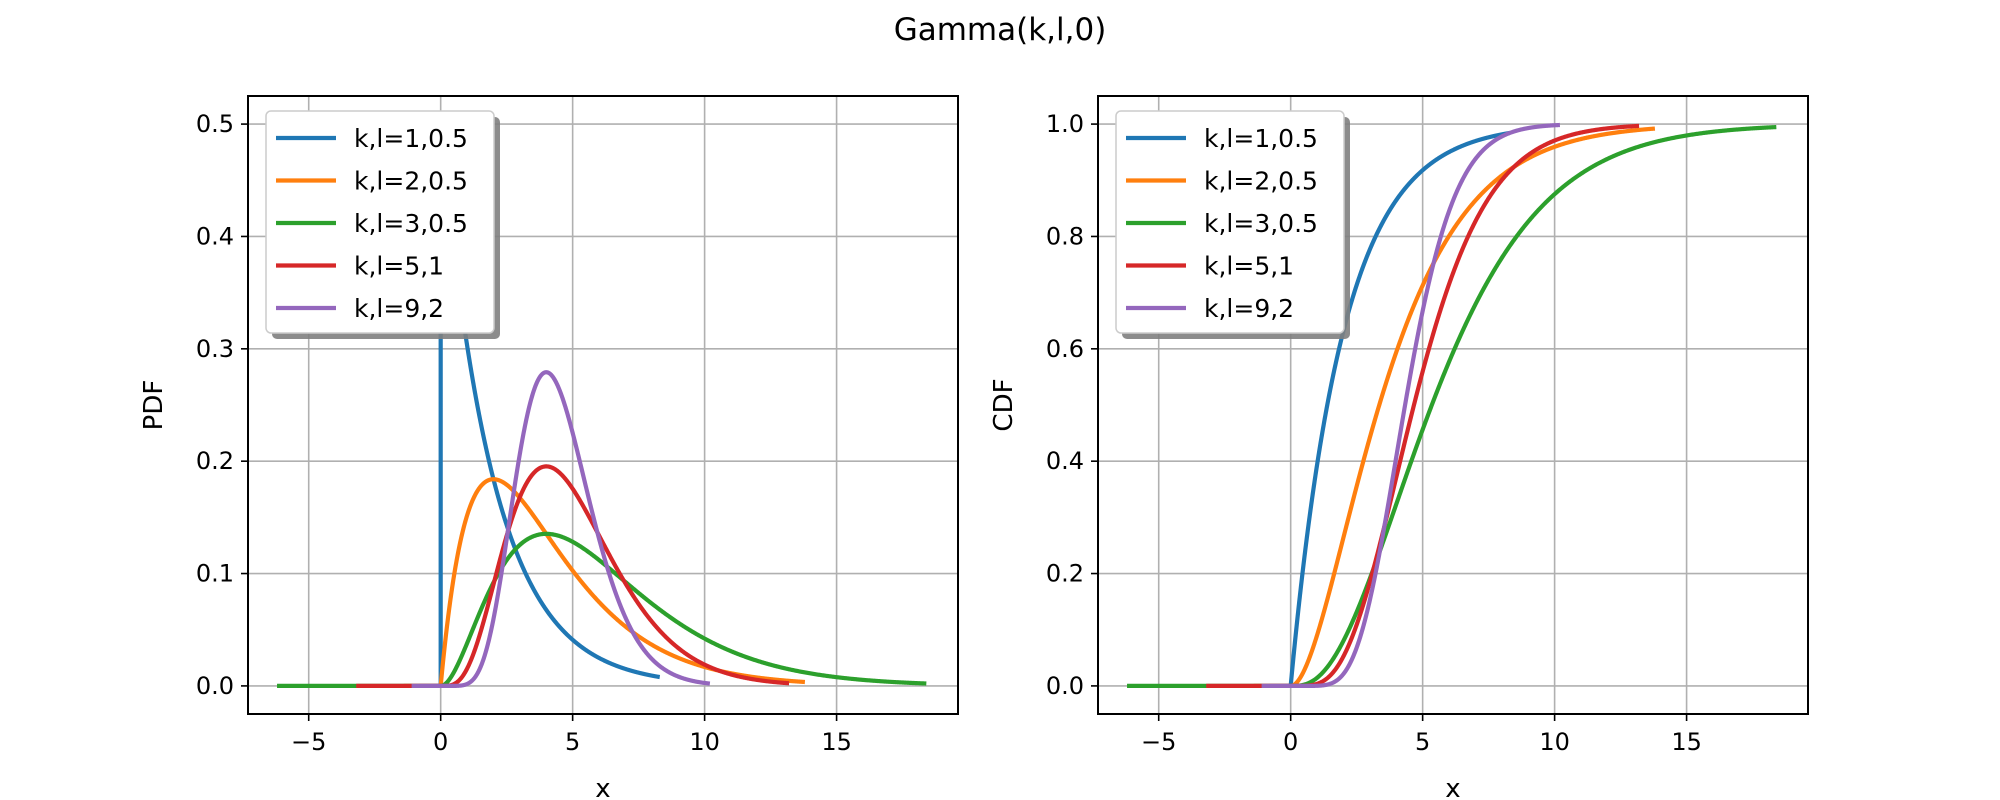  What do you see at coordinates (1000, 30) in the screenshot?
I see `figure-title: Gamma(k,l,0)` at bounding box center [1000, 30].